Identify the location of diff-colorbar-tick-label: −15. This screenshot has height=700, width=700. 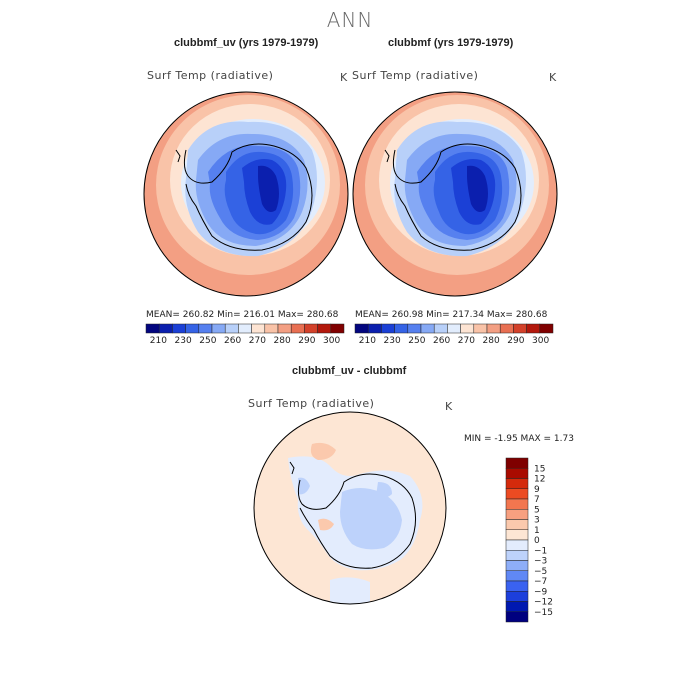
(543, 613).